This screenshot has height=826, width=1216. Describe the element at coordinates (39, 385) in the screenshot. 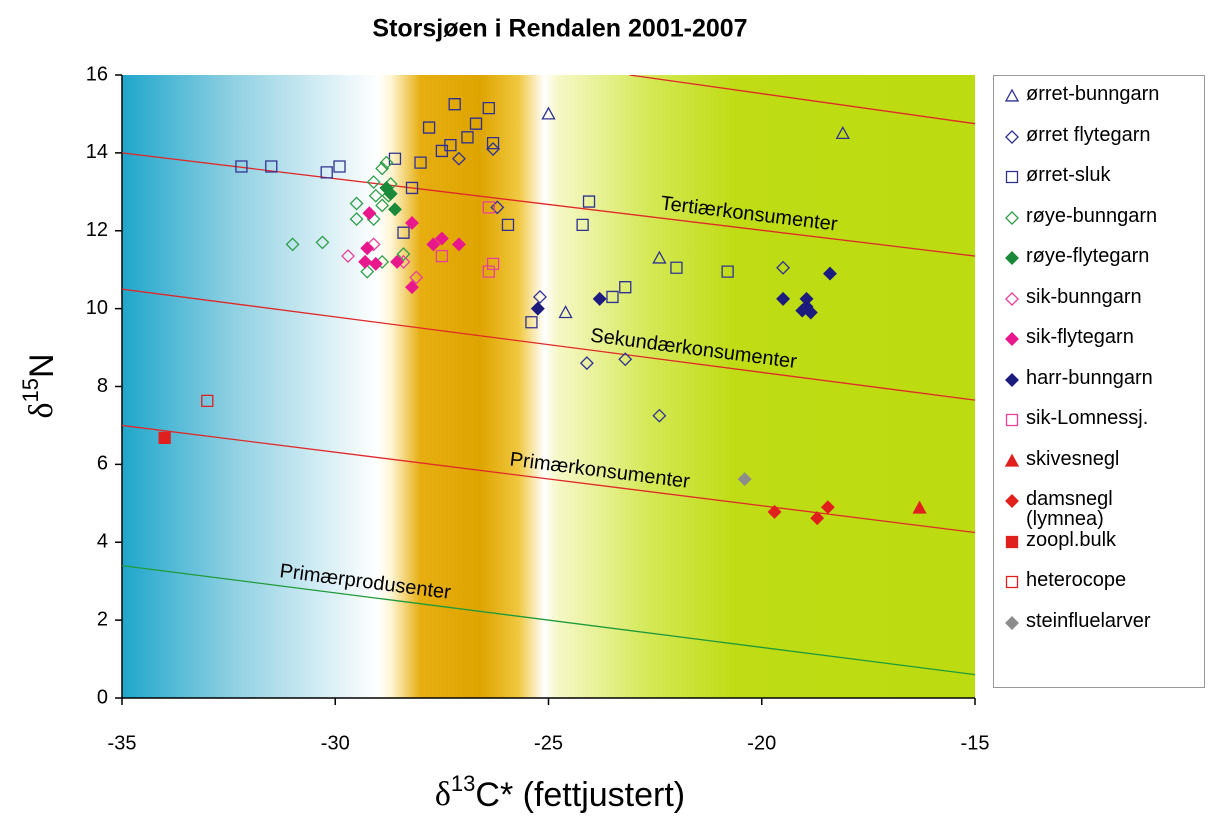

I see `y-axis-label: δ15N` at that location.